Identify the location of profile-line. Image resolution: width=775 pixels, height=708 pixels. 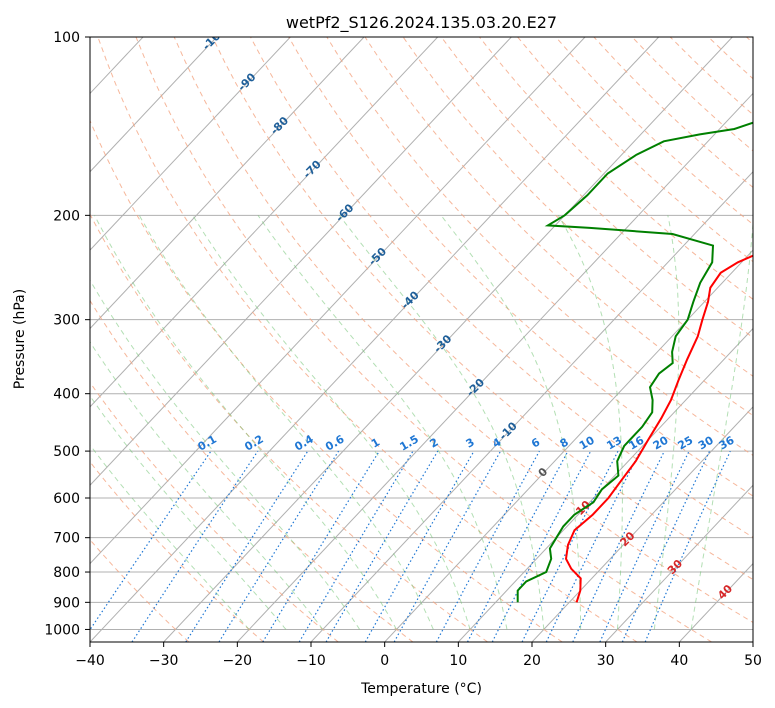
(658, 428).